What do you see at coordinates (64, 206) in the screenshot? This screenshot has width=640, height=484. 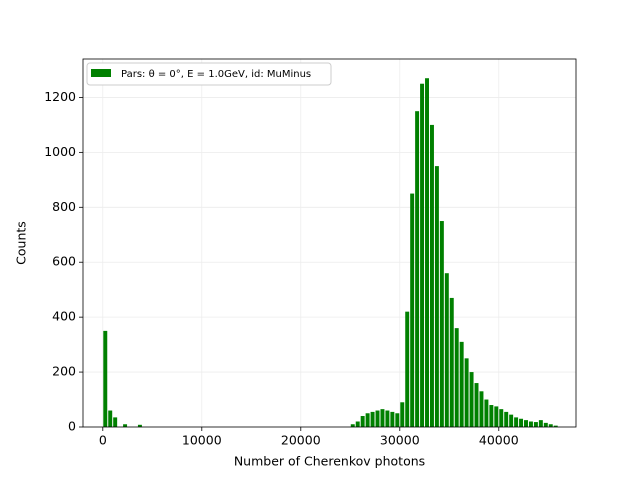 I see `y-tick-label: 800` at bounding box center [64, 206].